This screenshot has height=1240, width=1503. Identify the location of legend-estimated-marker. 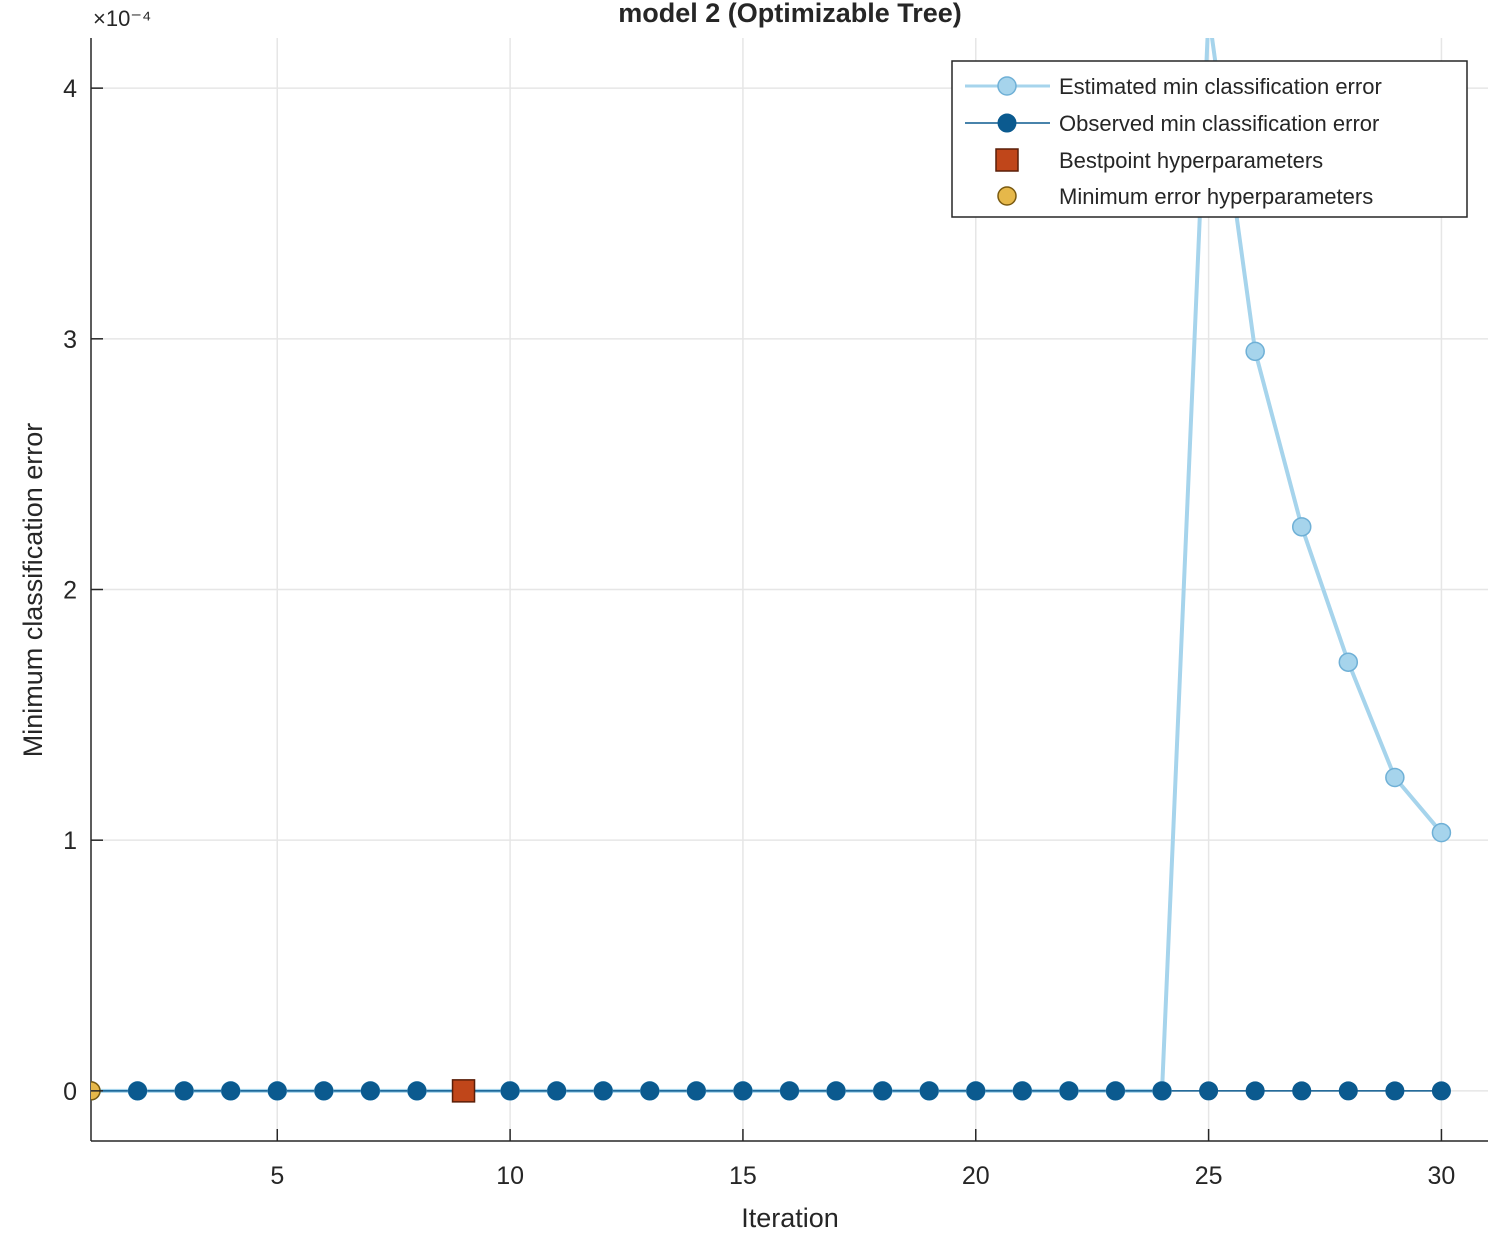
(1007, 86).